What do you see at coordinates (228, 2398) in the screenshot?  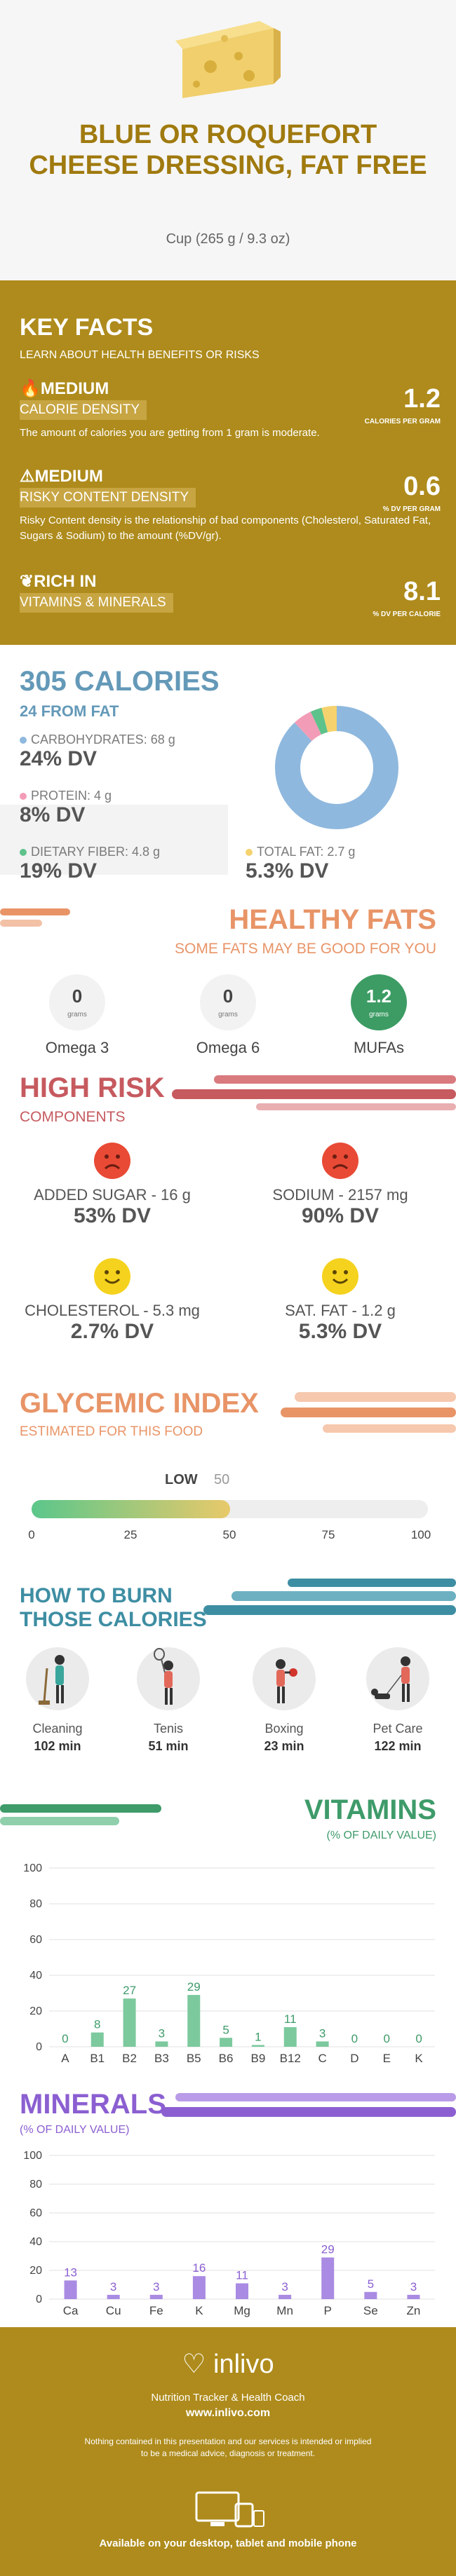 I see `brand-tagline: Nutrition Tracker & Health Coach` at bounding box center [228, 2398].